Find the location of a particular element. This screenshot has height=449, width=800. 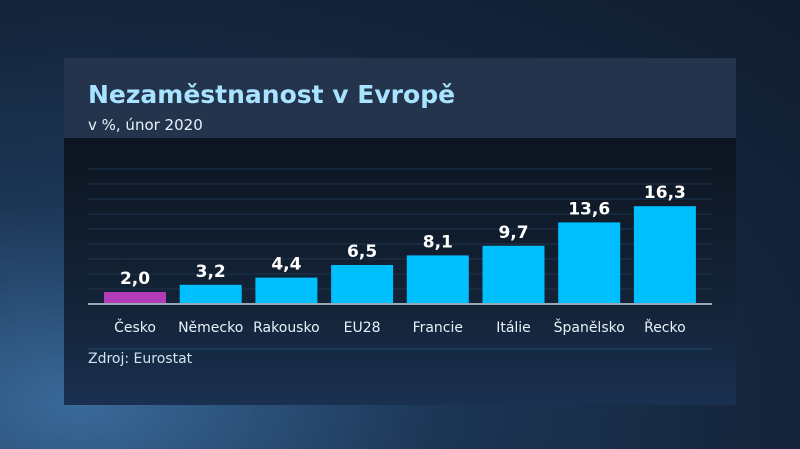

data-label: 4,4 is located at coordinates (286, 265).